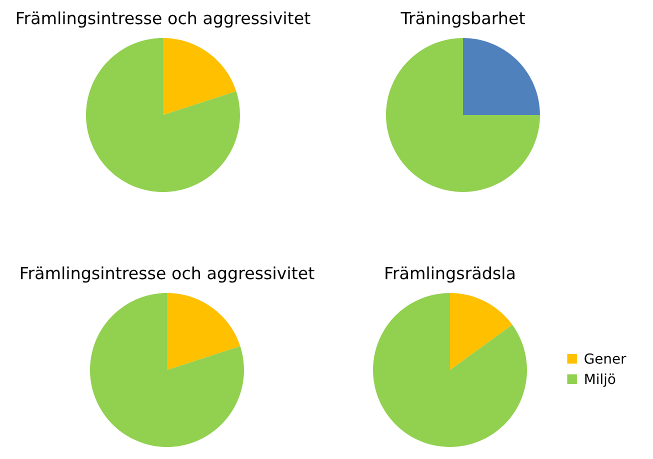 Image resolution: width=653 pixels, height=459 pixels. I want to click on chart-title: Träningsbarhet, so click(462, 19).